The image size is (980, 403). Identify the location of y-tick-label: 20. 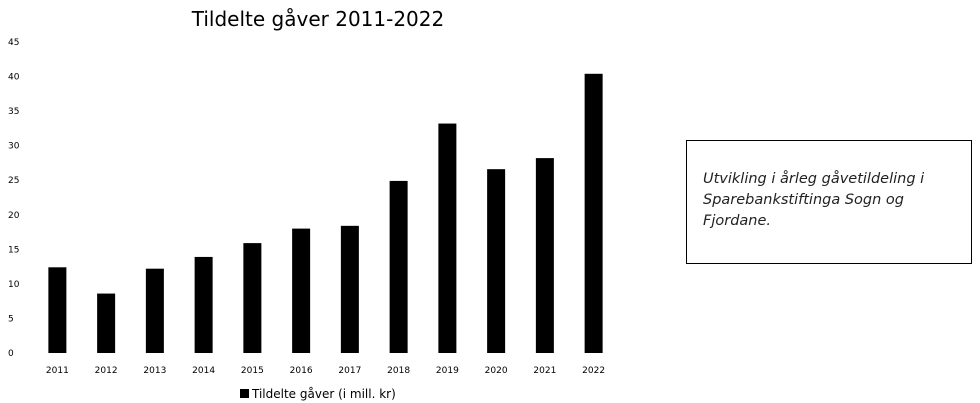
(14, 216).